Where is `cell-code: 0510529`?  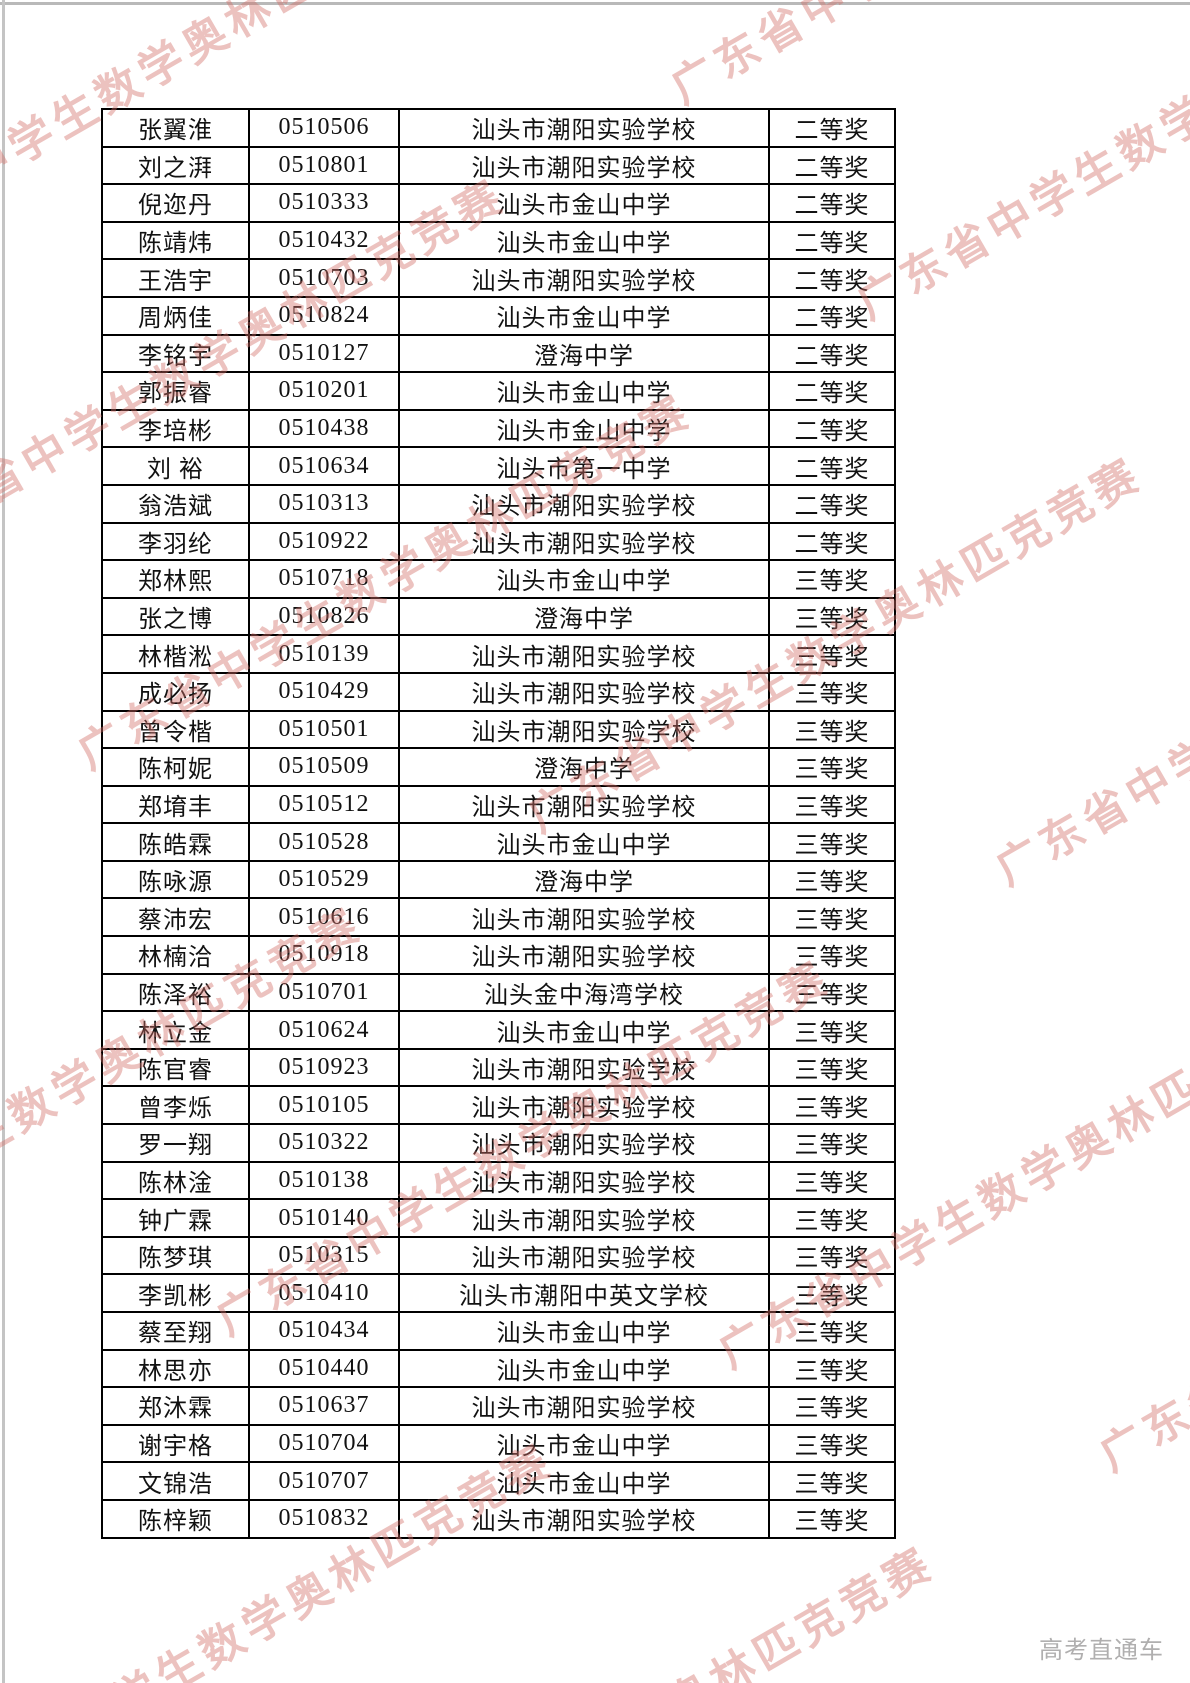
cell-code: 0510529 is located at coordinates (324, 879).